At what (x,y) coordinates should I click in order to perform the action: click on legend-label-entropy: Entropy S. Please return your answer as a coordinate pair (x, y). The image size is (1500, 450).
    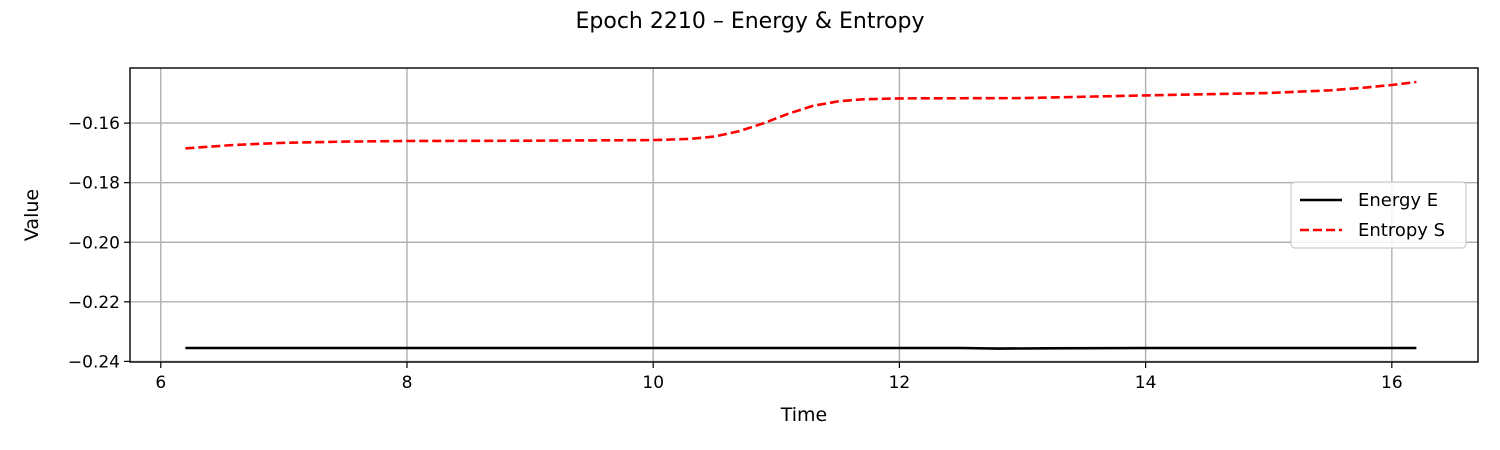
    Looking at the image, I should click on (1401, 230).